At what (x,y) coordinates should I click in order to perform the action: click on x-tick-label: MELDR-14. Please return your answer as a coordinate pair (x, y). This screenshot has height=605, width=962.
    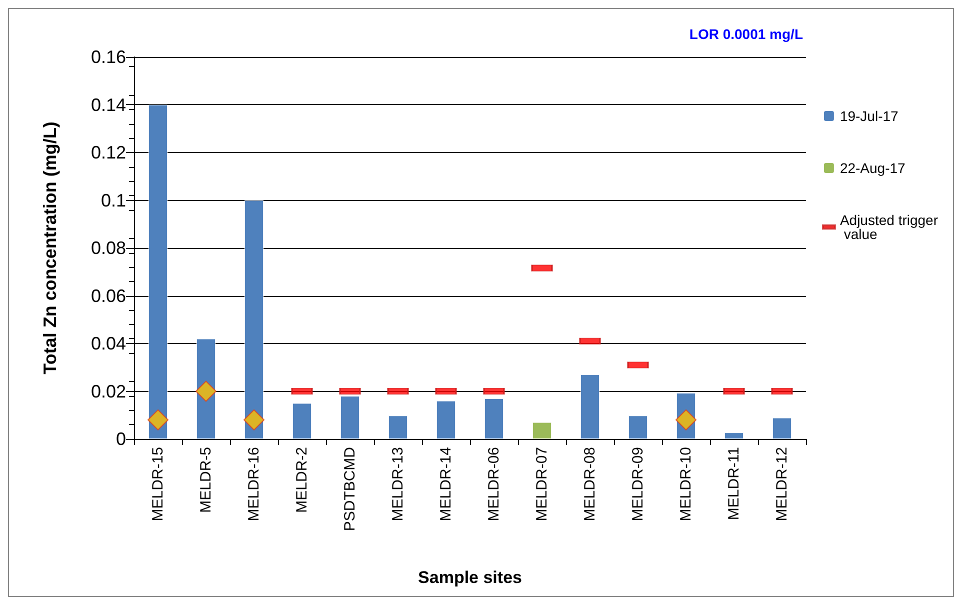
    Looking at the image, I should click on (446, 484).